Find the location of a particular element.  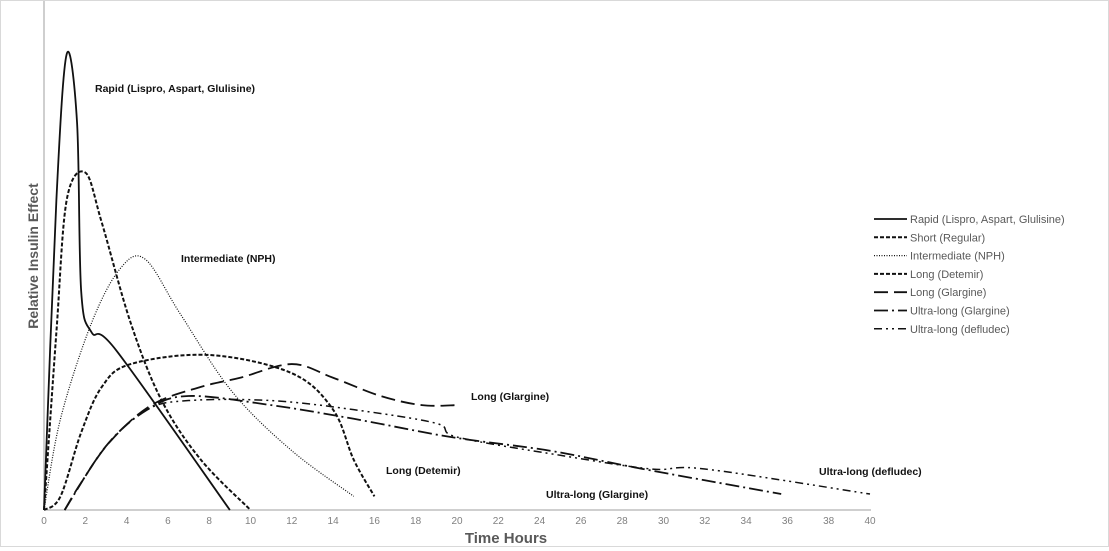

x-tick-label: 20 is located at coordinates (457, 521).